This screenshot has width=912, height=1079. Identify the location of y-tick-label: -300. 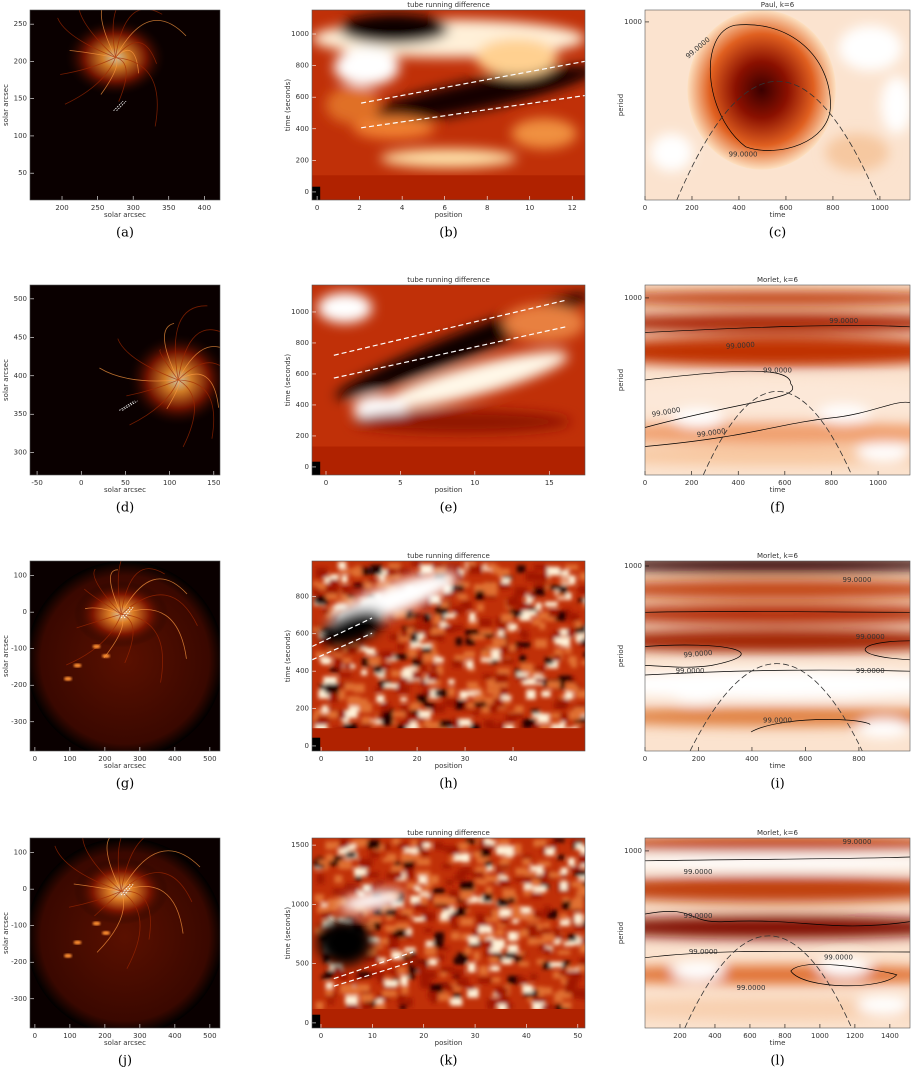
(19, 722).